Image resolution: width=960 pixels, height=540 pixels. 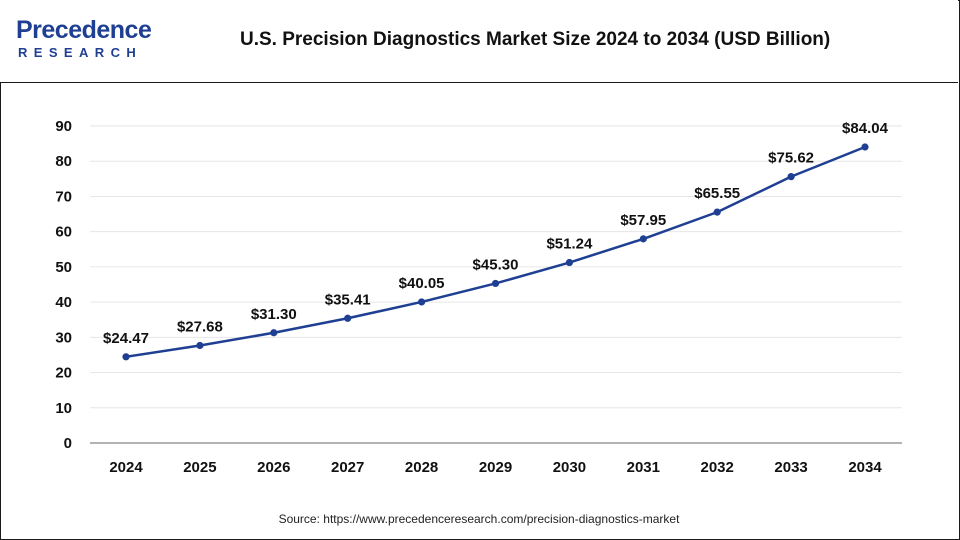 What do you see at coordinates (495, 467) in the screenshot?
I see `x-tick-label: 2029` at bounding box center [495, 467].